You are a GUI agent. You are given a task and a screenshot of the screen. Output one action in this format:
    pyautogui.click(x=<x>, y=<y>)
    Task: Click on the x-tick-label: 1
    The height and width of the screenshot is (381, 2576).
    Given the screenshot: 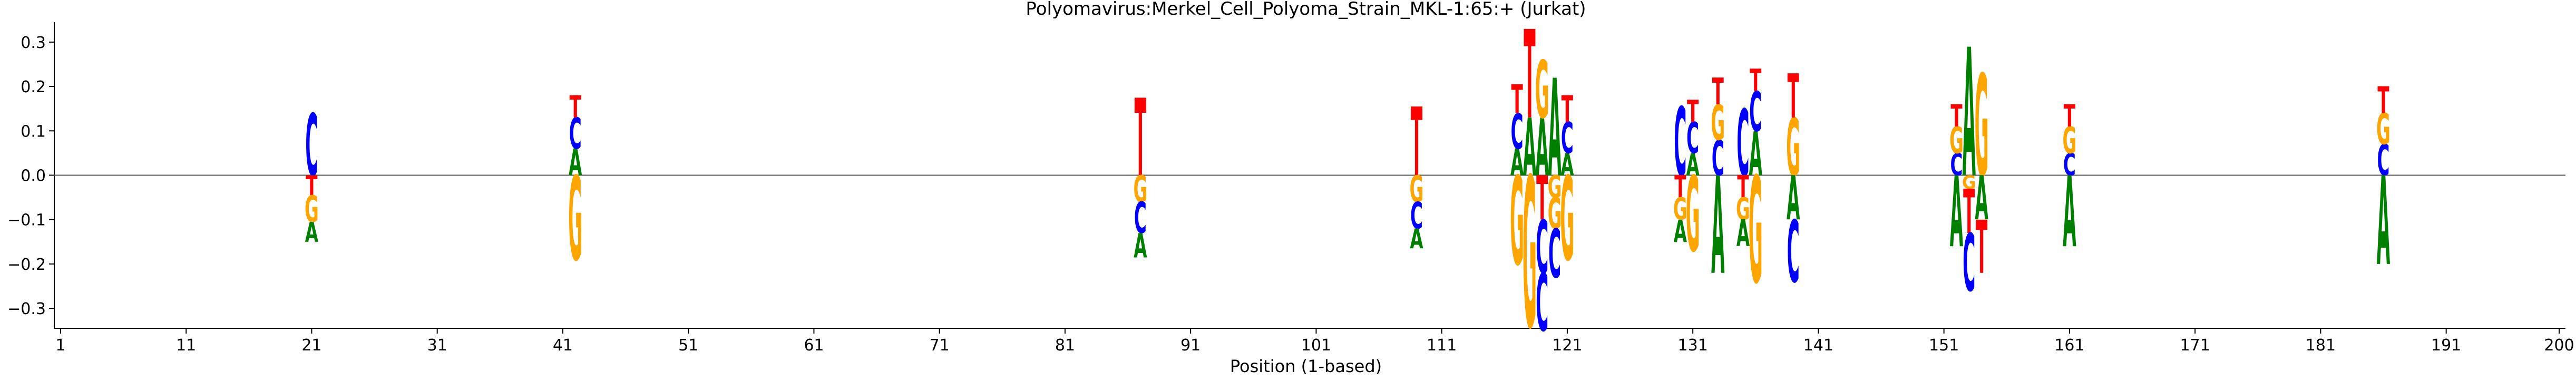 What is the action you would take?
    pyautogui.click(x=60, y=345)
    